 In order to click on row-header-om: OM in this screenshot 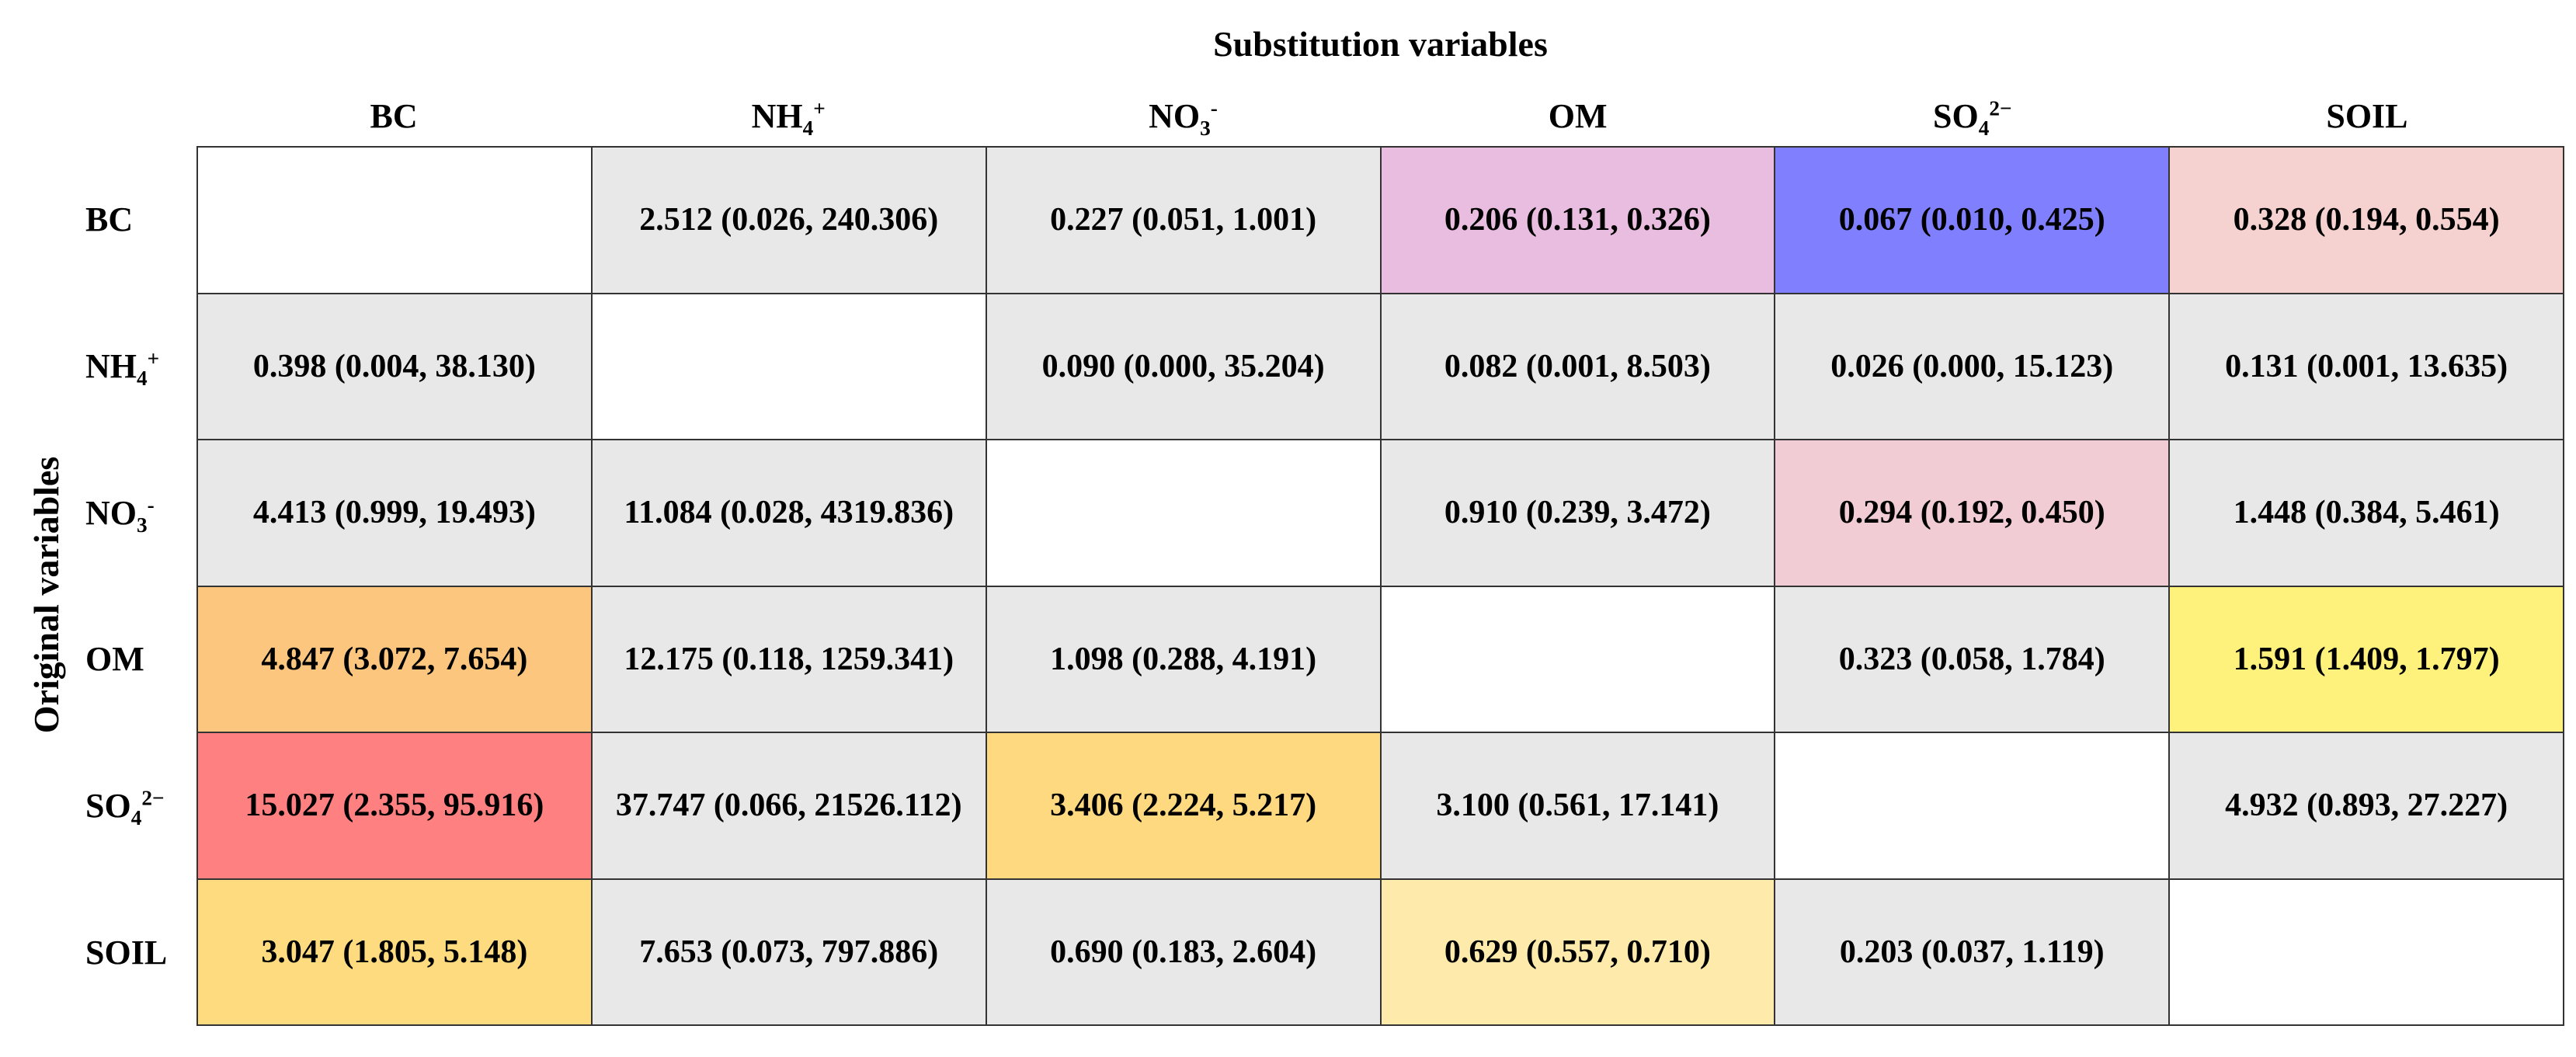, I will do `click(98, 659)`.